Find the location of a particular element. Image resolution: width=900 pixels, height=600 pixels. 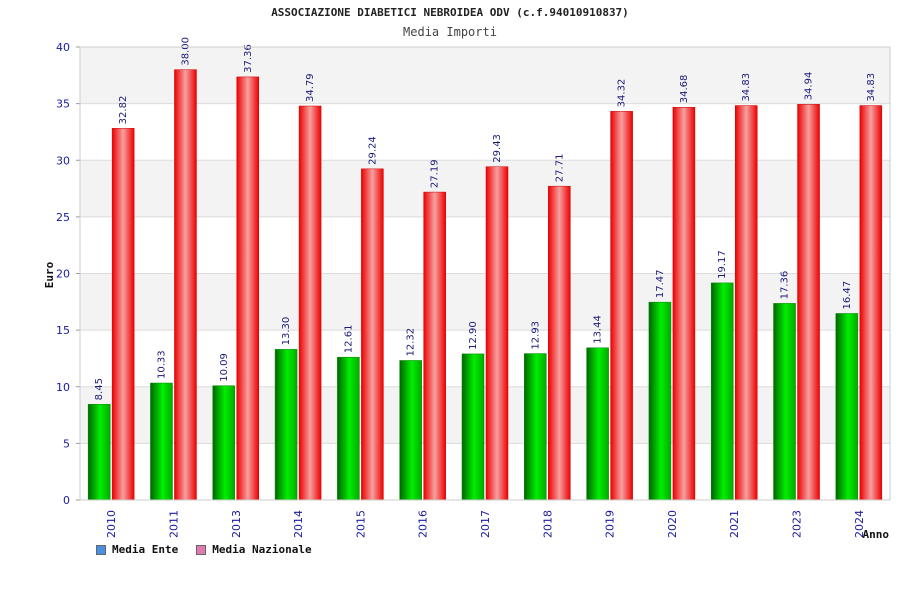

value-label: 34.68 is located at coordinates (684, 89).